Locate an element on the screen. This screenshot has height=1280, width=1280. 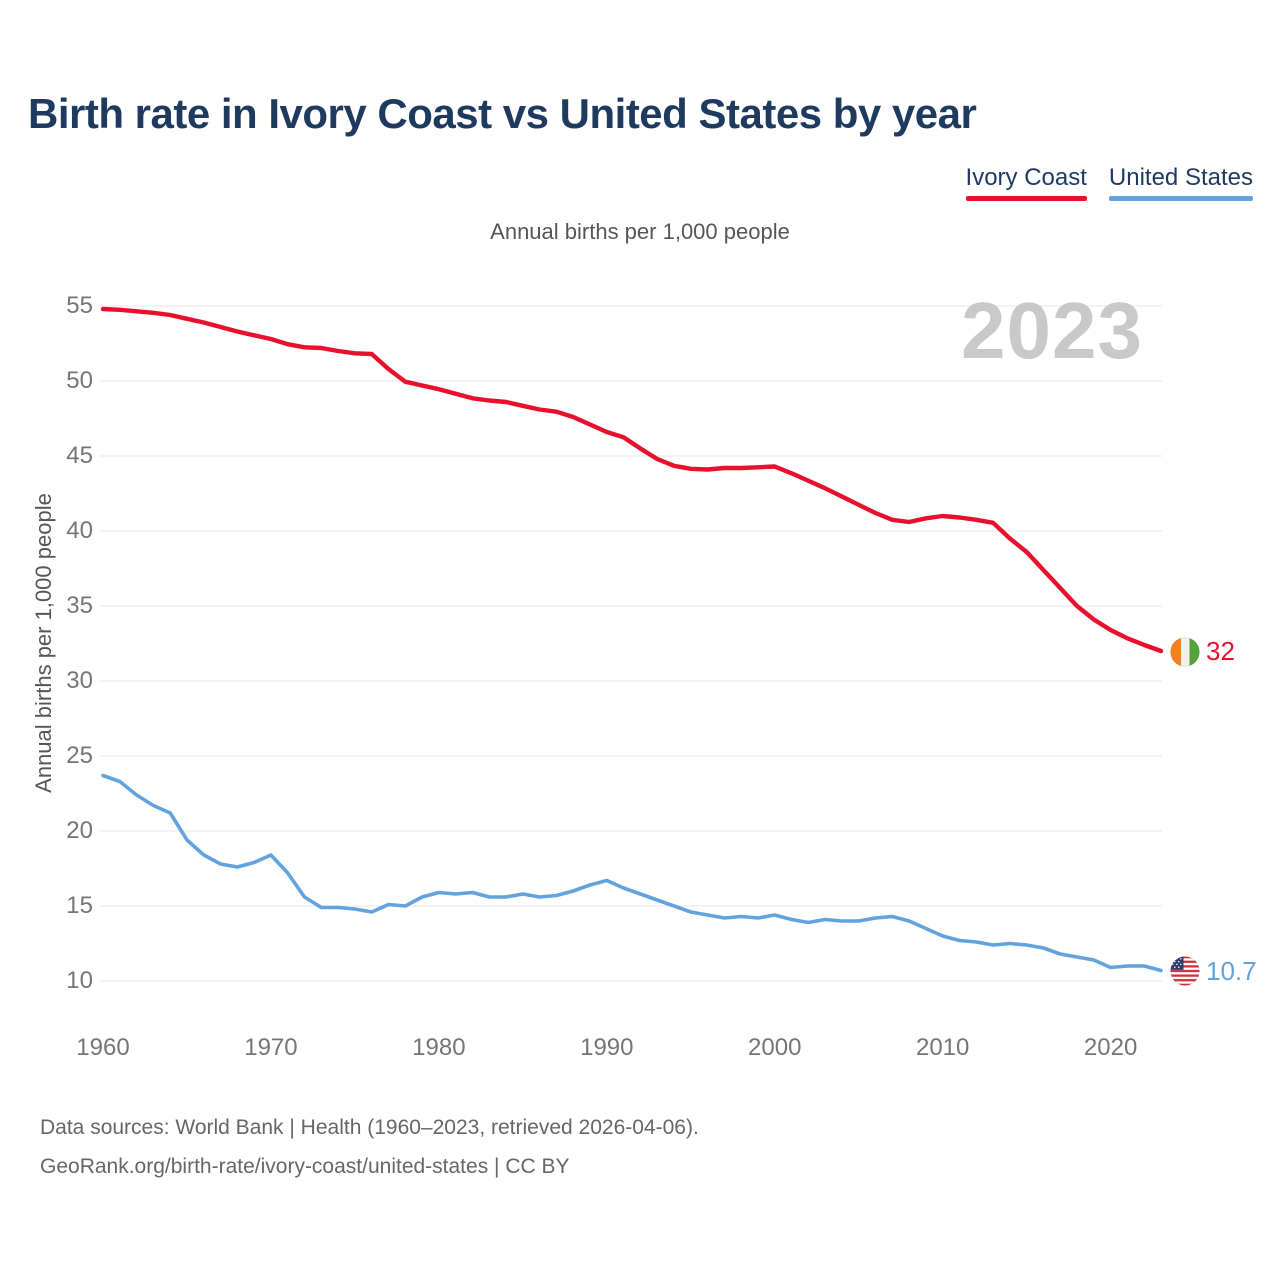
y-tick-label: 25 is located at coordinates (79, 755).